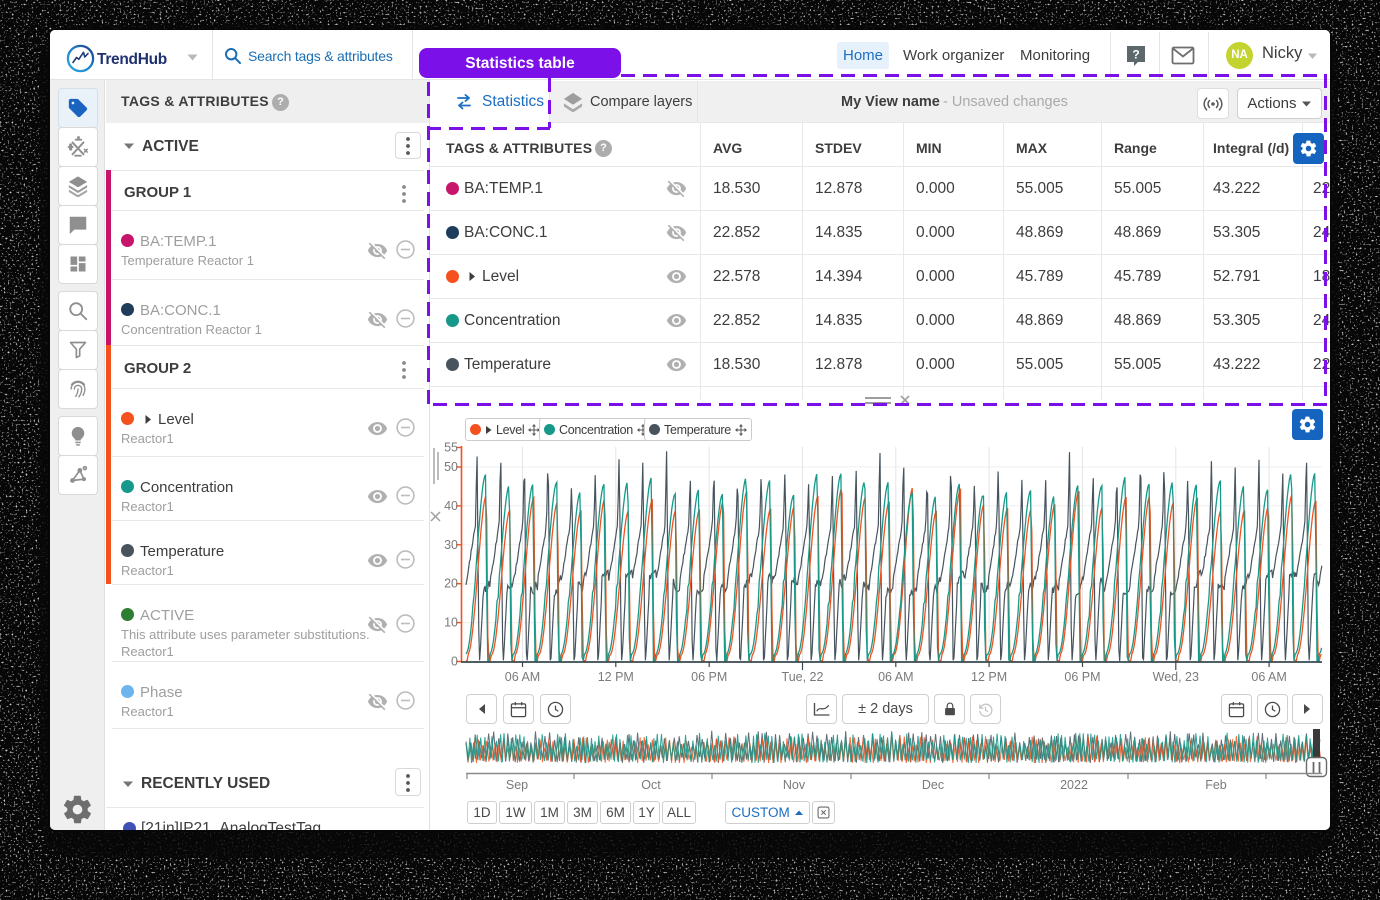 This screenshot has height=900, width=1380. What do you see at coordinates (451, 623) in the screenshot?
I see `svg-text: 10` at bounding box center [451, 623].